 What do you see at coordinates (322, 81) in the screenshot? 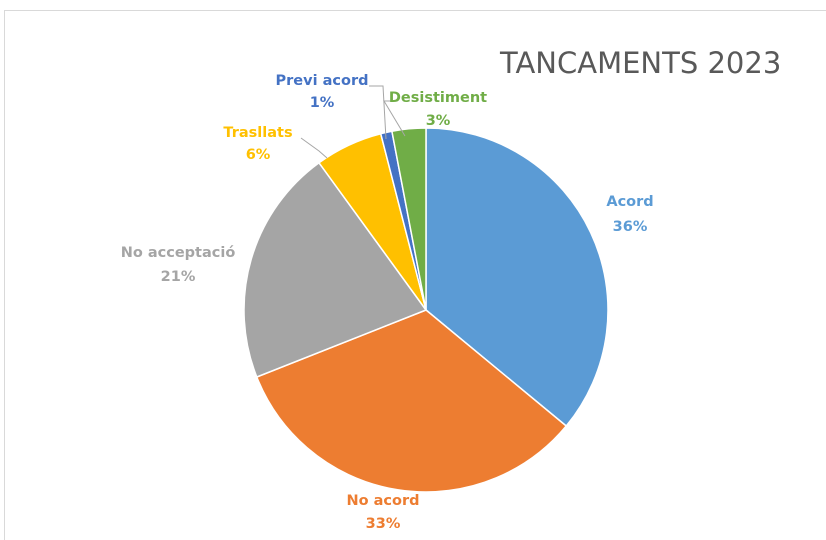
I see `slice-label-previ-acord: Previ acord` at bounding box center [322, 81].